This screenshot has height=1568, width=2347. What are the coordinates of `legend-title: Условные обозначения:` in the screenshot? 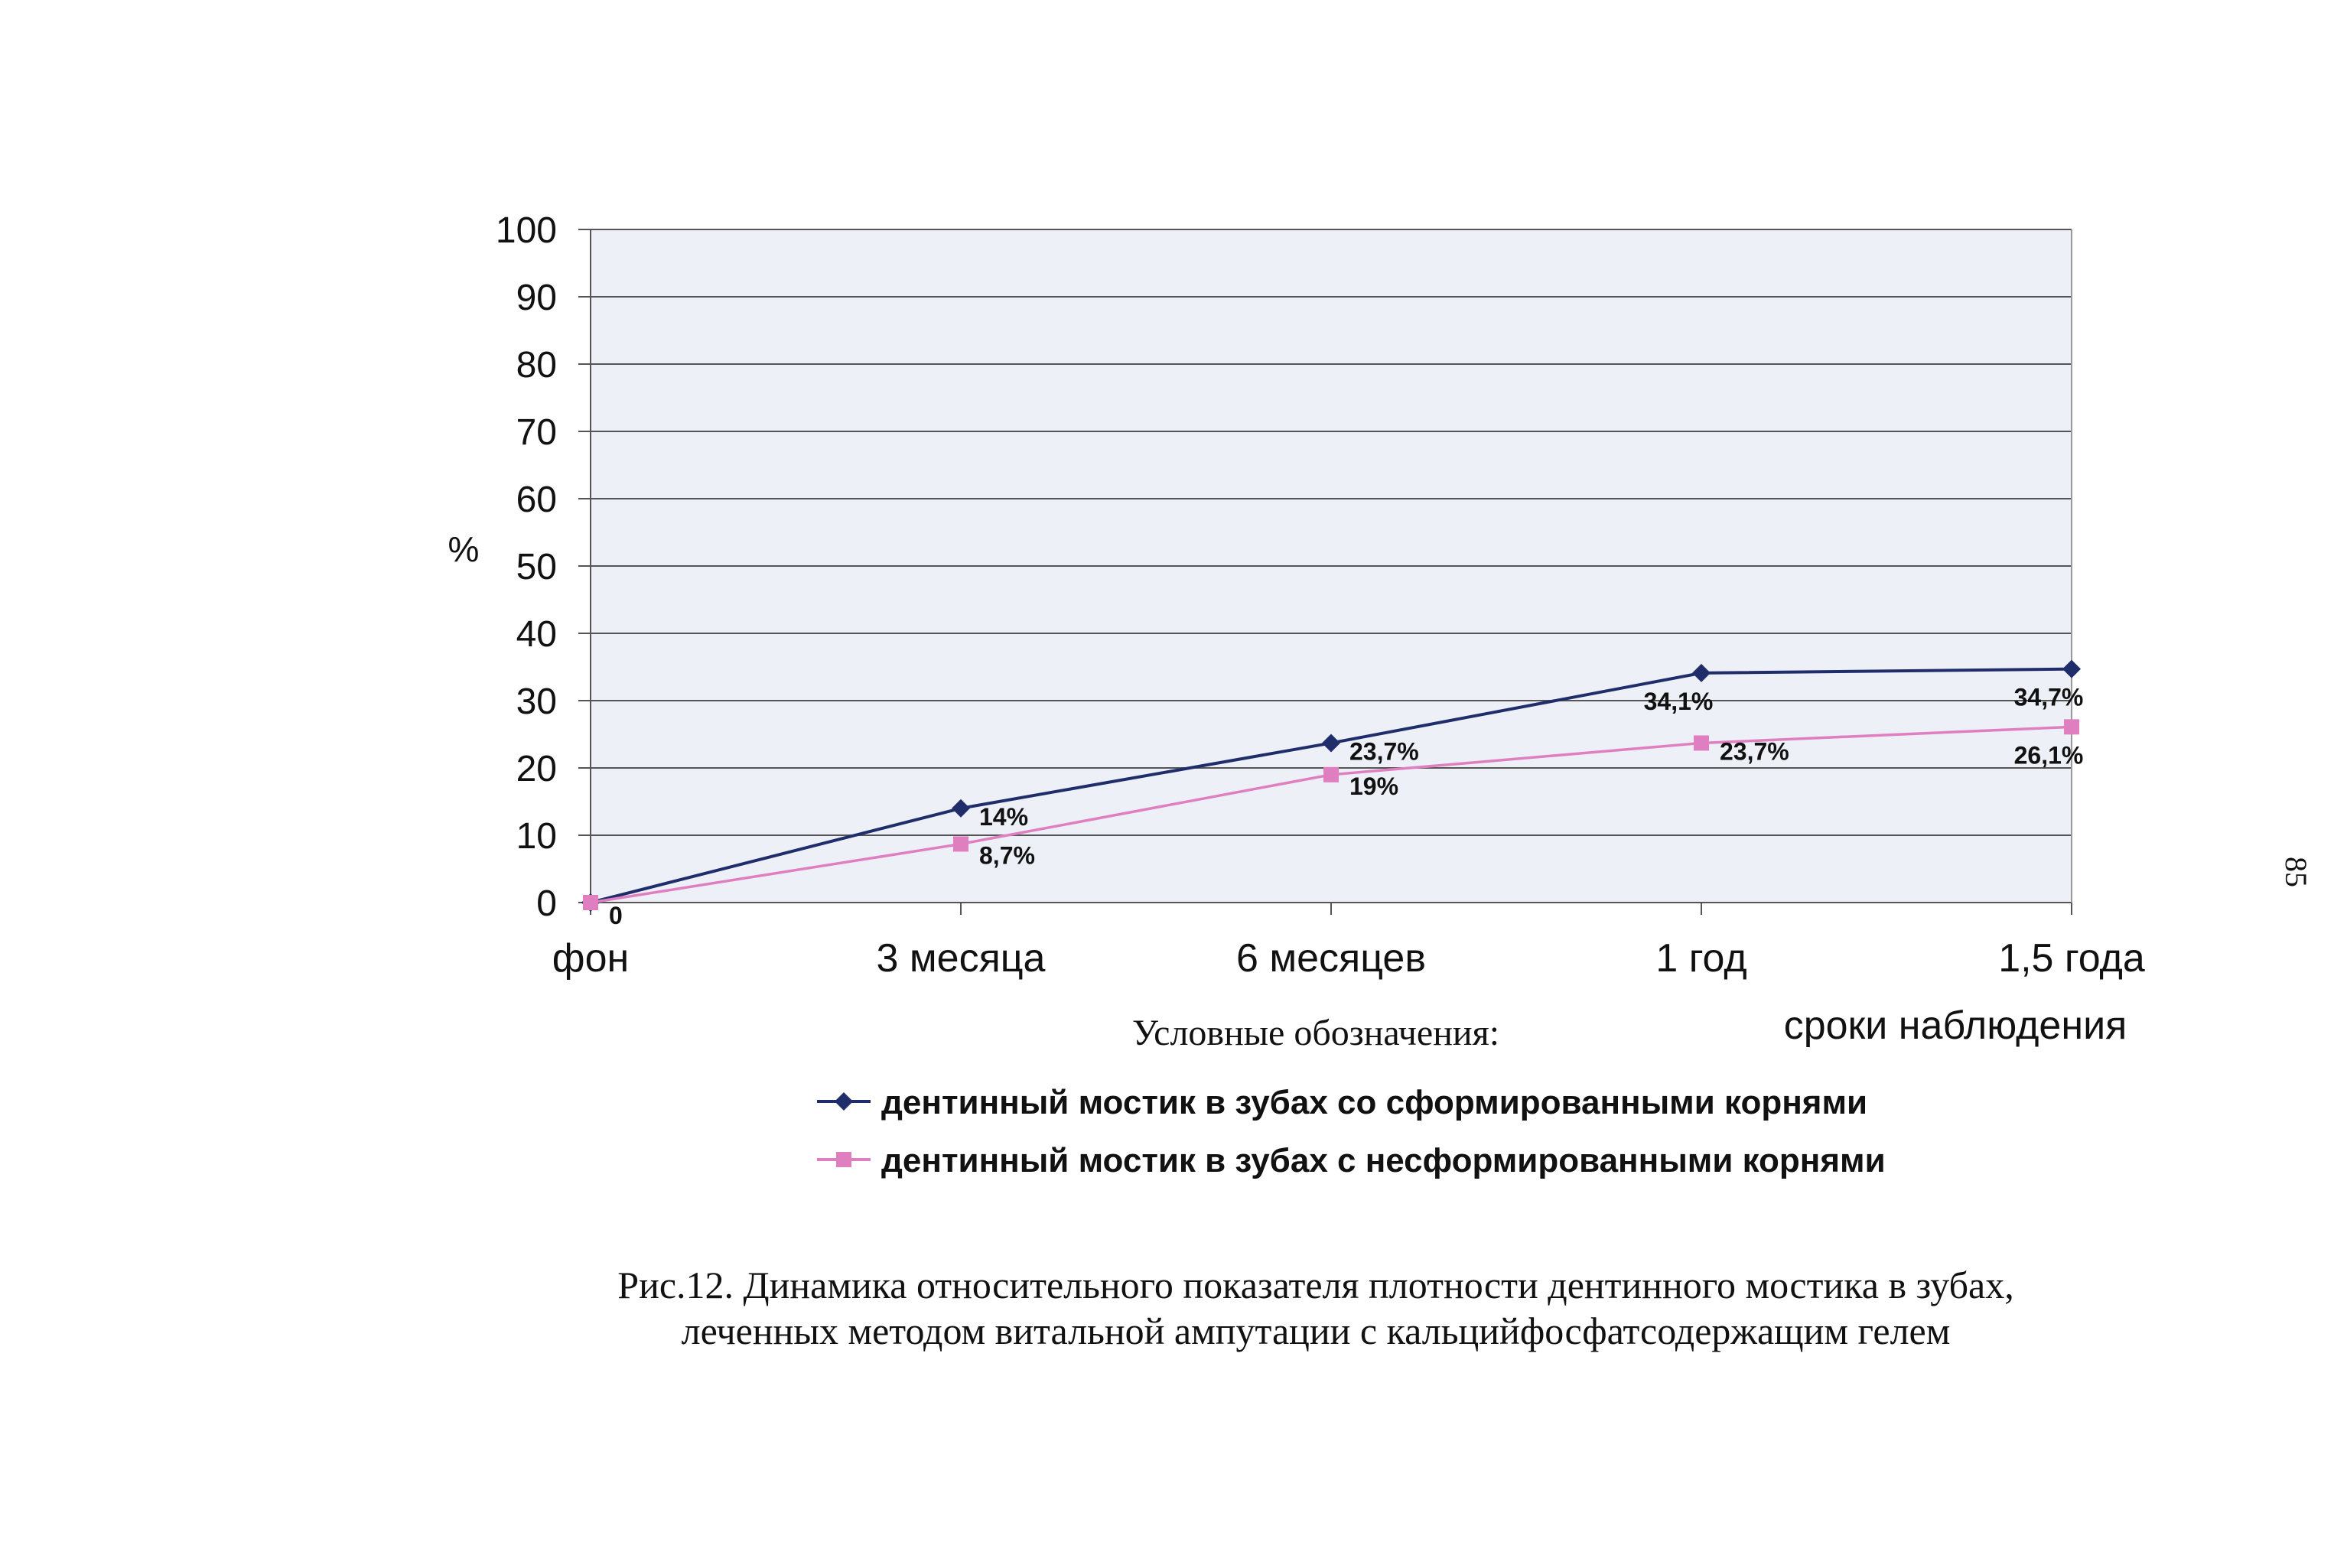 It's located at (1315, 1033).